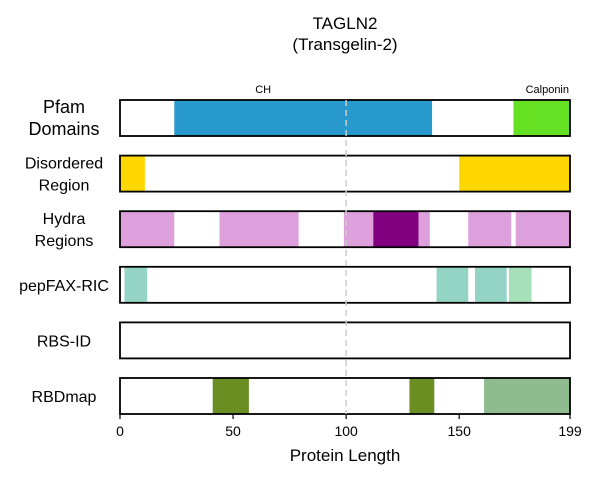 The height and width of the screenshot is (480, 600). What do you see at coordinates (570, 431) in the screenshot?
I see `x-tick-label: 199` at bounding box center [570, 431].